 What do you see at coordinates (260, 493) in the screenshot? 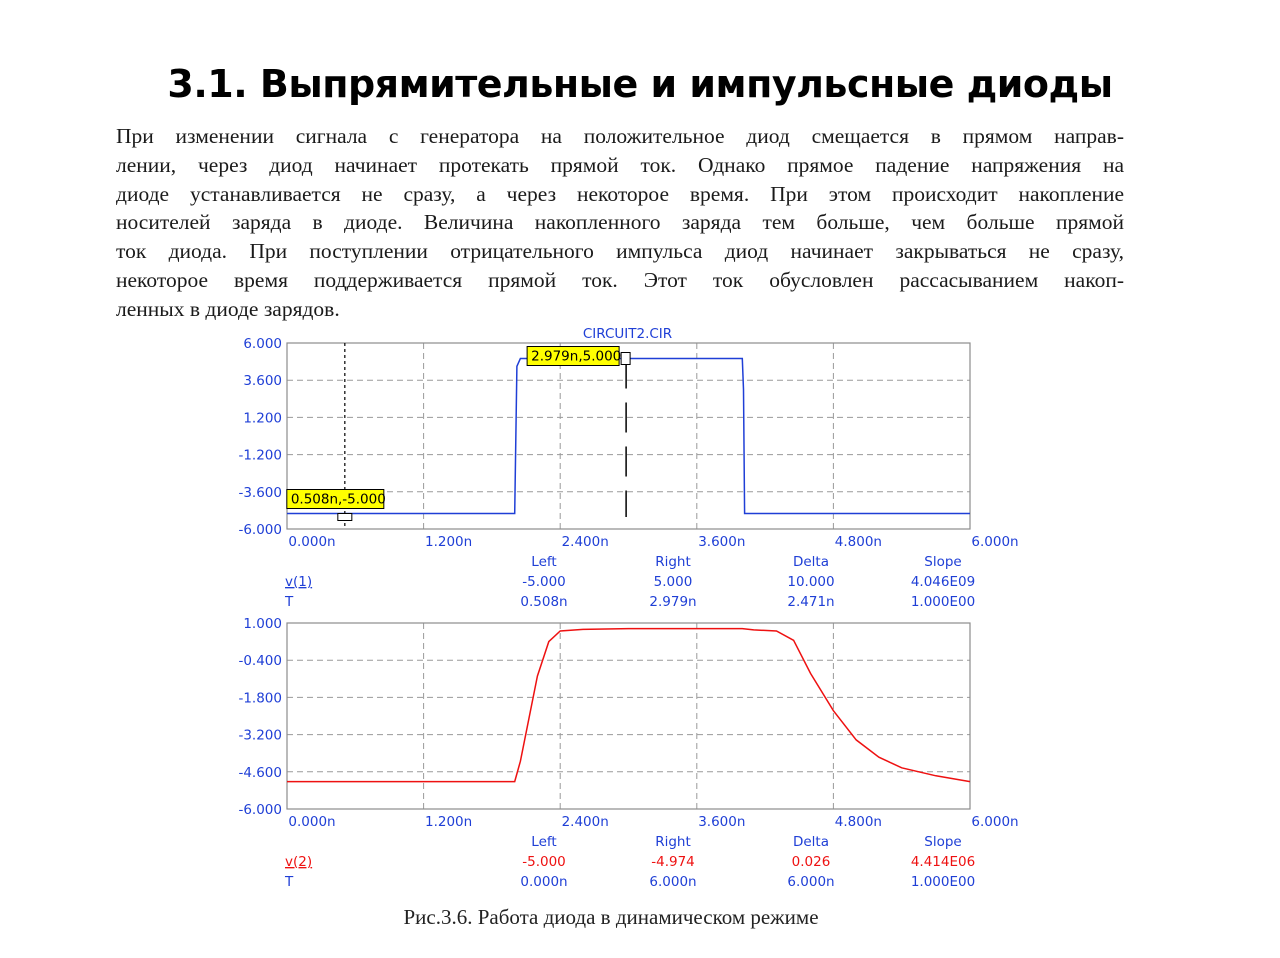
I see `y-tick-label: -3.600` at bounding box center [260, 493].